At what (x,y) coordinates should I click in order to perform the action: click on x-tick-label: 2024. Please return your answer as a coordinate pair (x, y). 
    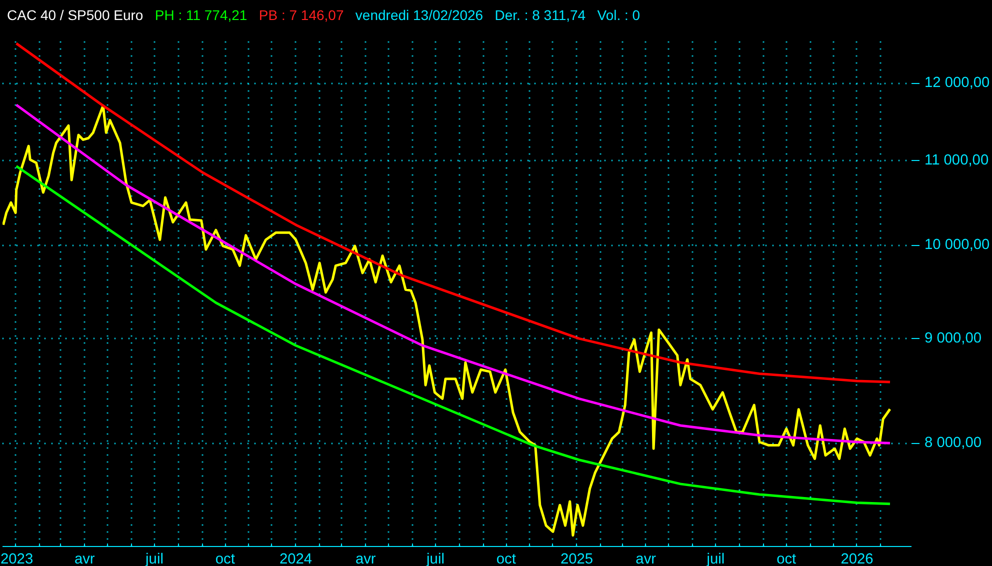
    Looking at the image, I should click on (295, 559).